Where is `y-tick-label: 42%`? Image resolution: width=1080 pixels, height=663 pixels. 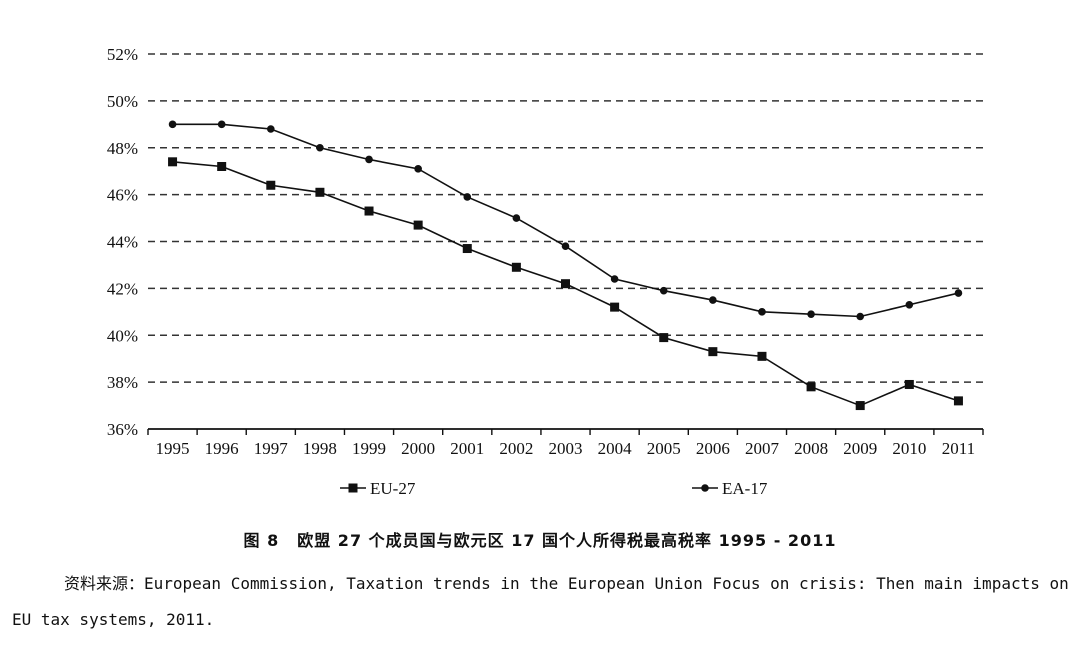 y-tick-label: 42% is located at coordinates (122, 288).